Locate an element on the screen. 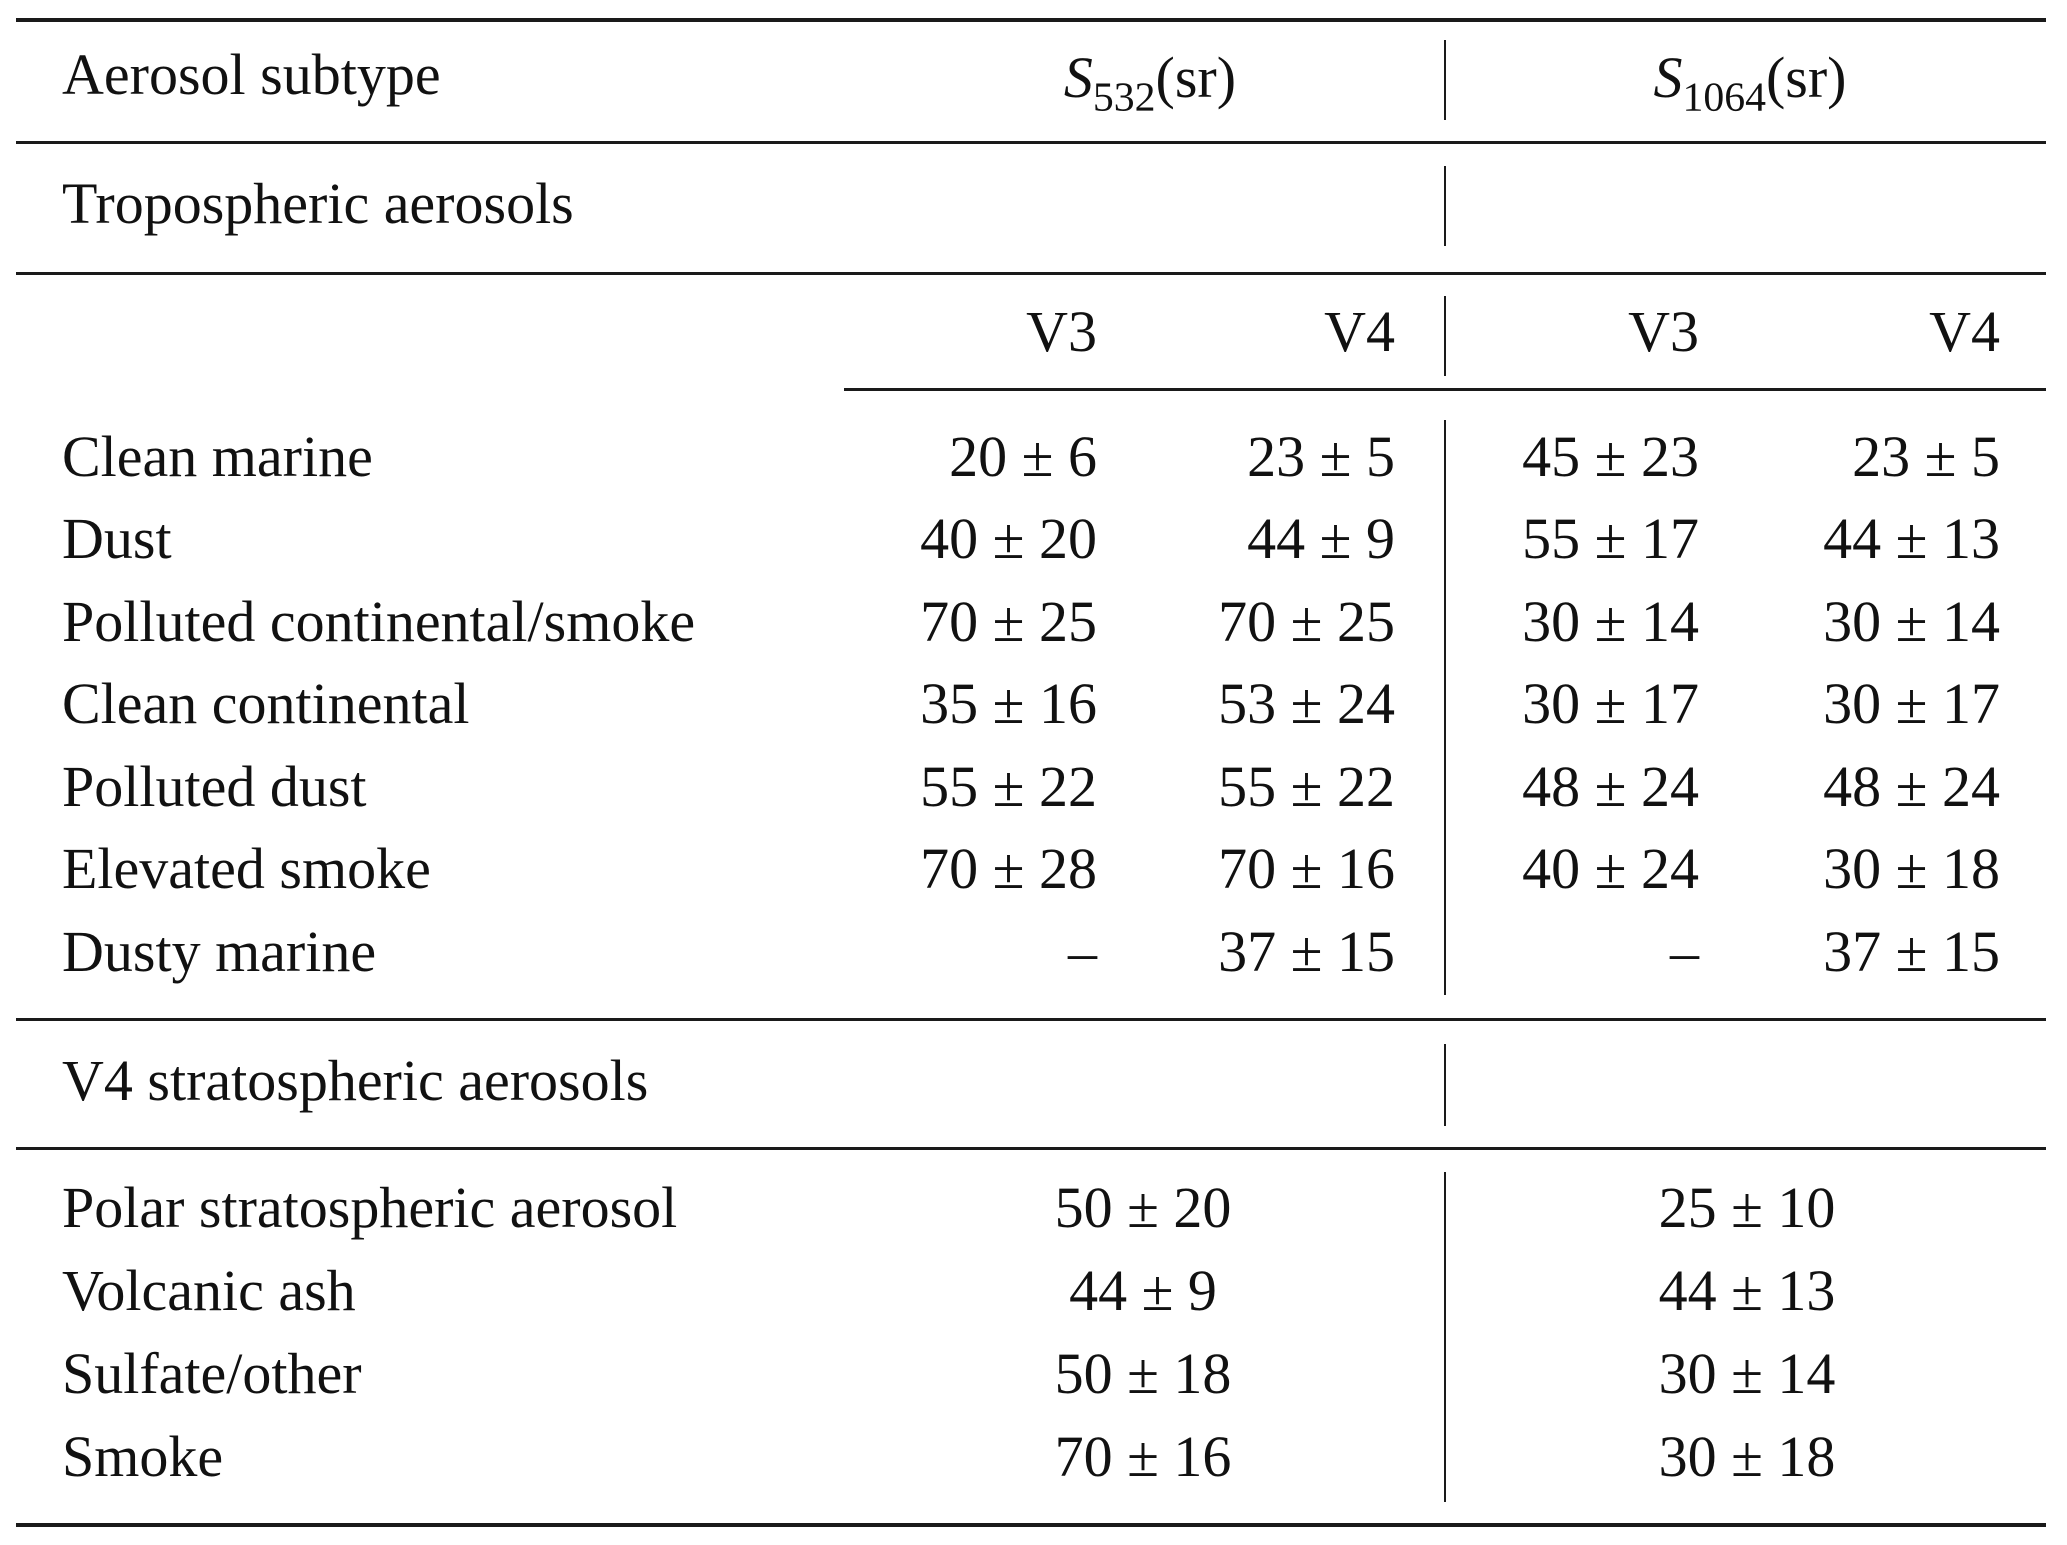  cell-s1064-v3: – is located at coordinates (1684, 951).